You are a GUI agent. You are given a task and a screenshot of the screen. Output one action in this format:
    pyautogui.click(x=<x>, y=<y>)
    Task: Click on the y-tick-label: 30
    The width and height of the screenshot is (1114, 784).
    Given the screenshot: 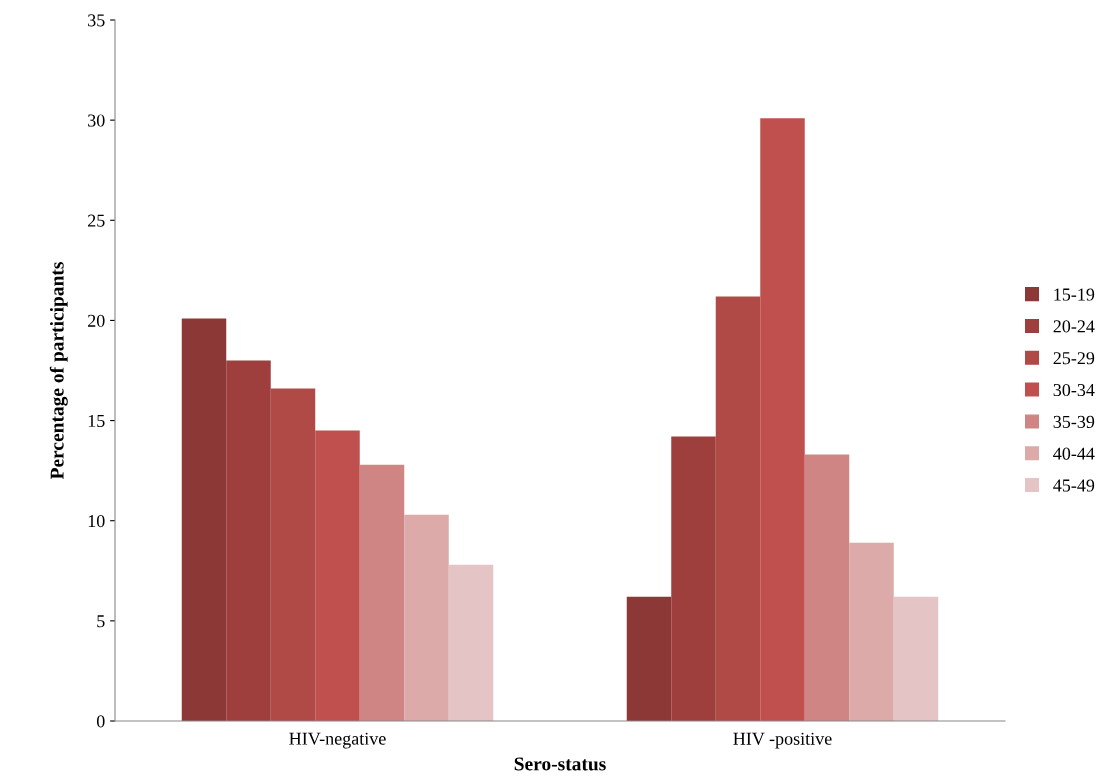 What is the action you would take?
    pyautogui.click(x=96, y=120)
    